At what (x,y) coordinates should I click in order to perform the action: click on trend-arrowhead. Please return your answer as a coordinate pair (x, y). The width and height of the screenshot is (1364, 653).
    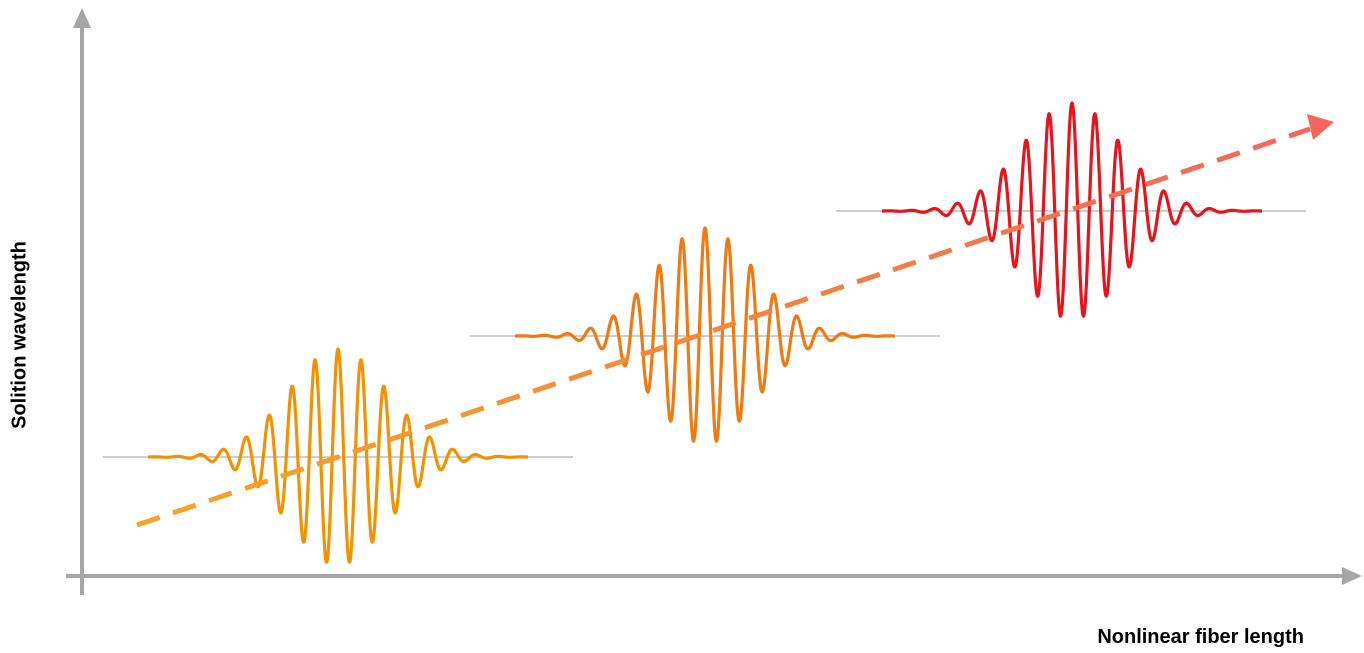
    Looking at the image, I should click on (1320, 127).